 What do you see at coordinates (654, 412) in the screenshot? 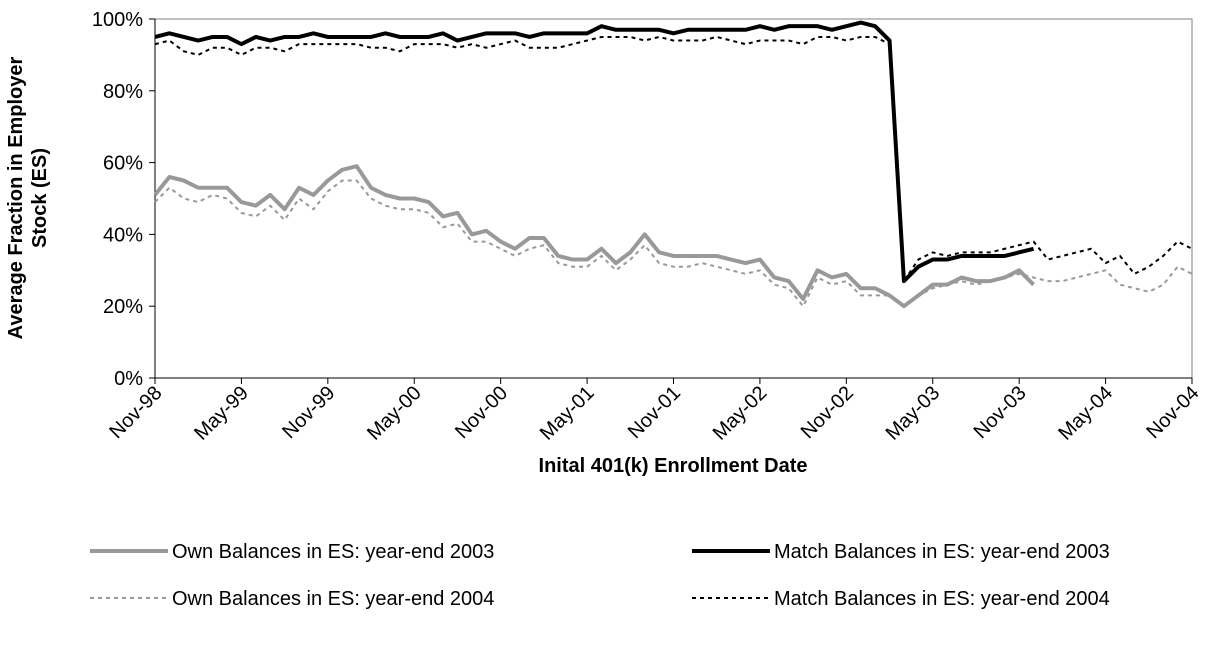
I see `x-tick-label: Nov-01` at bounding box center [654, 412].